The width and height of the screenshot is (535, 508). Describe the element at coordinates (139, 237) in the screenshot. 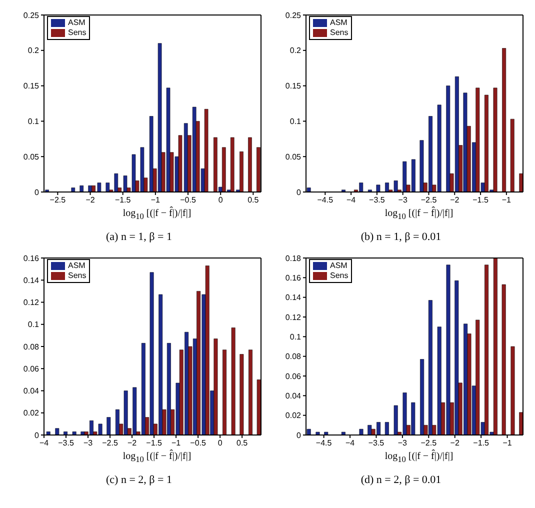

I see `text: (a) n = 1, β = 1` at that location.